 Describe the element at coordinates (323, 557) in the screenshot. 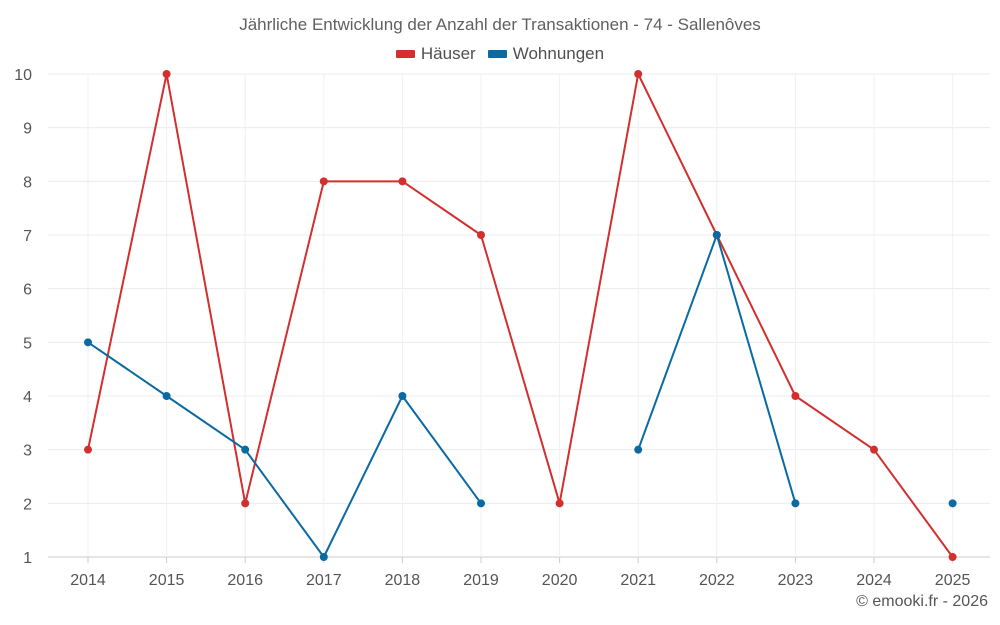

I see `data-point-wohnungen-2017` at that location.